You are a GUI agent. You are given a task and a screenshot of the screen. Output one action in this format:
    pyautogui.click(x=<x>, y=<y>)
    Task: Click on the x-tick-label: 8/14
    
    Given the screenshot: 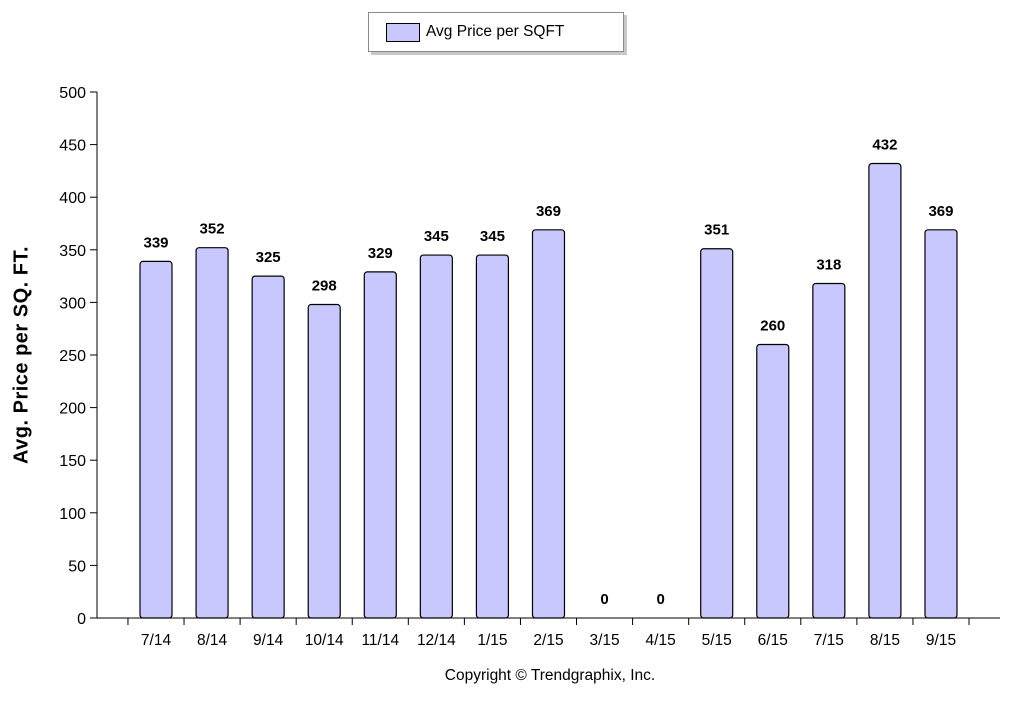 What is the action you would take?
    pyautogui.click(x=212, y=640)
    